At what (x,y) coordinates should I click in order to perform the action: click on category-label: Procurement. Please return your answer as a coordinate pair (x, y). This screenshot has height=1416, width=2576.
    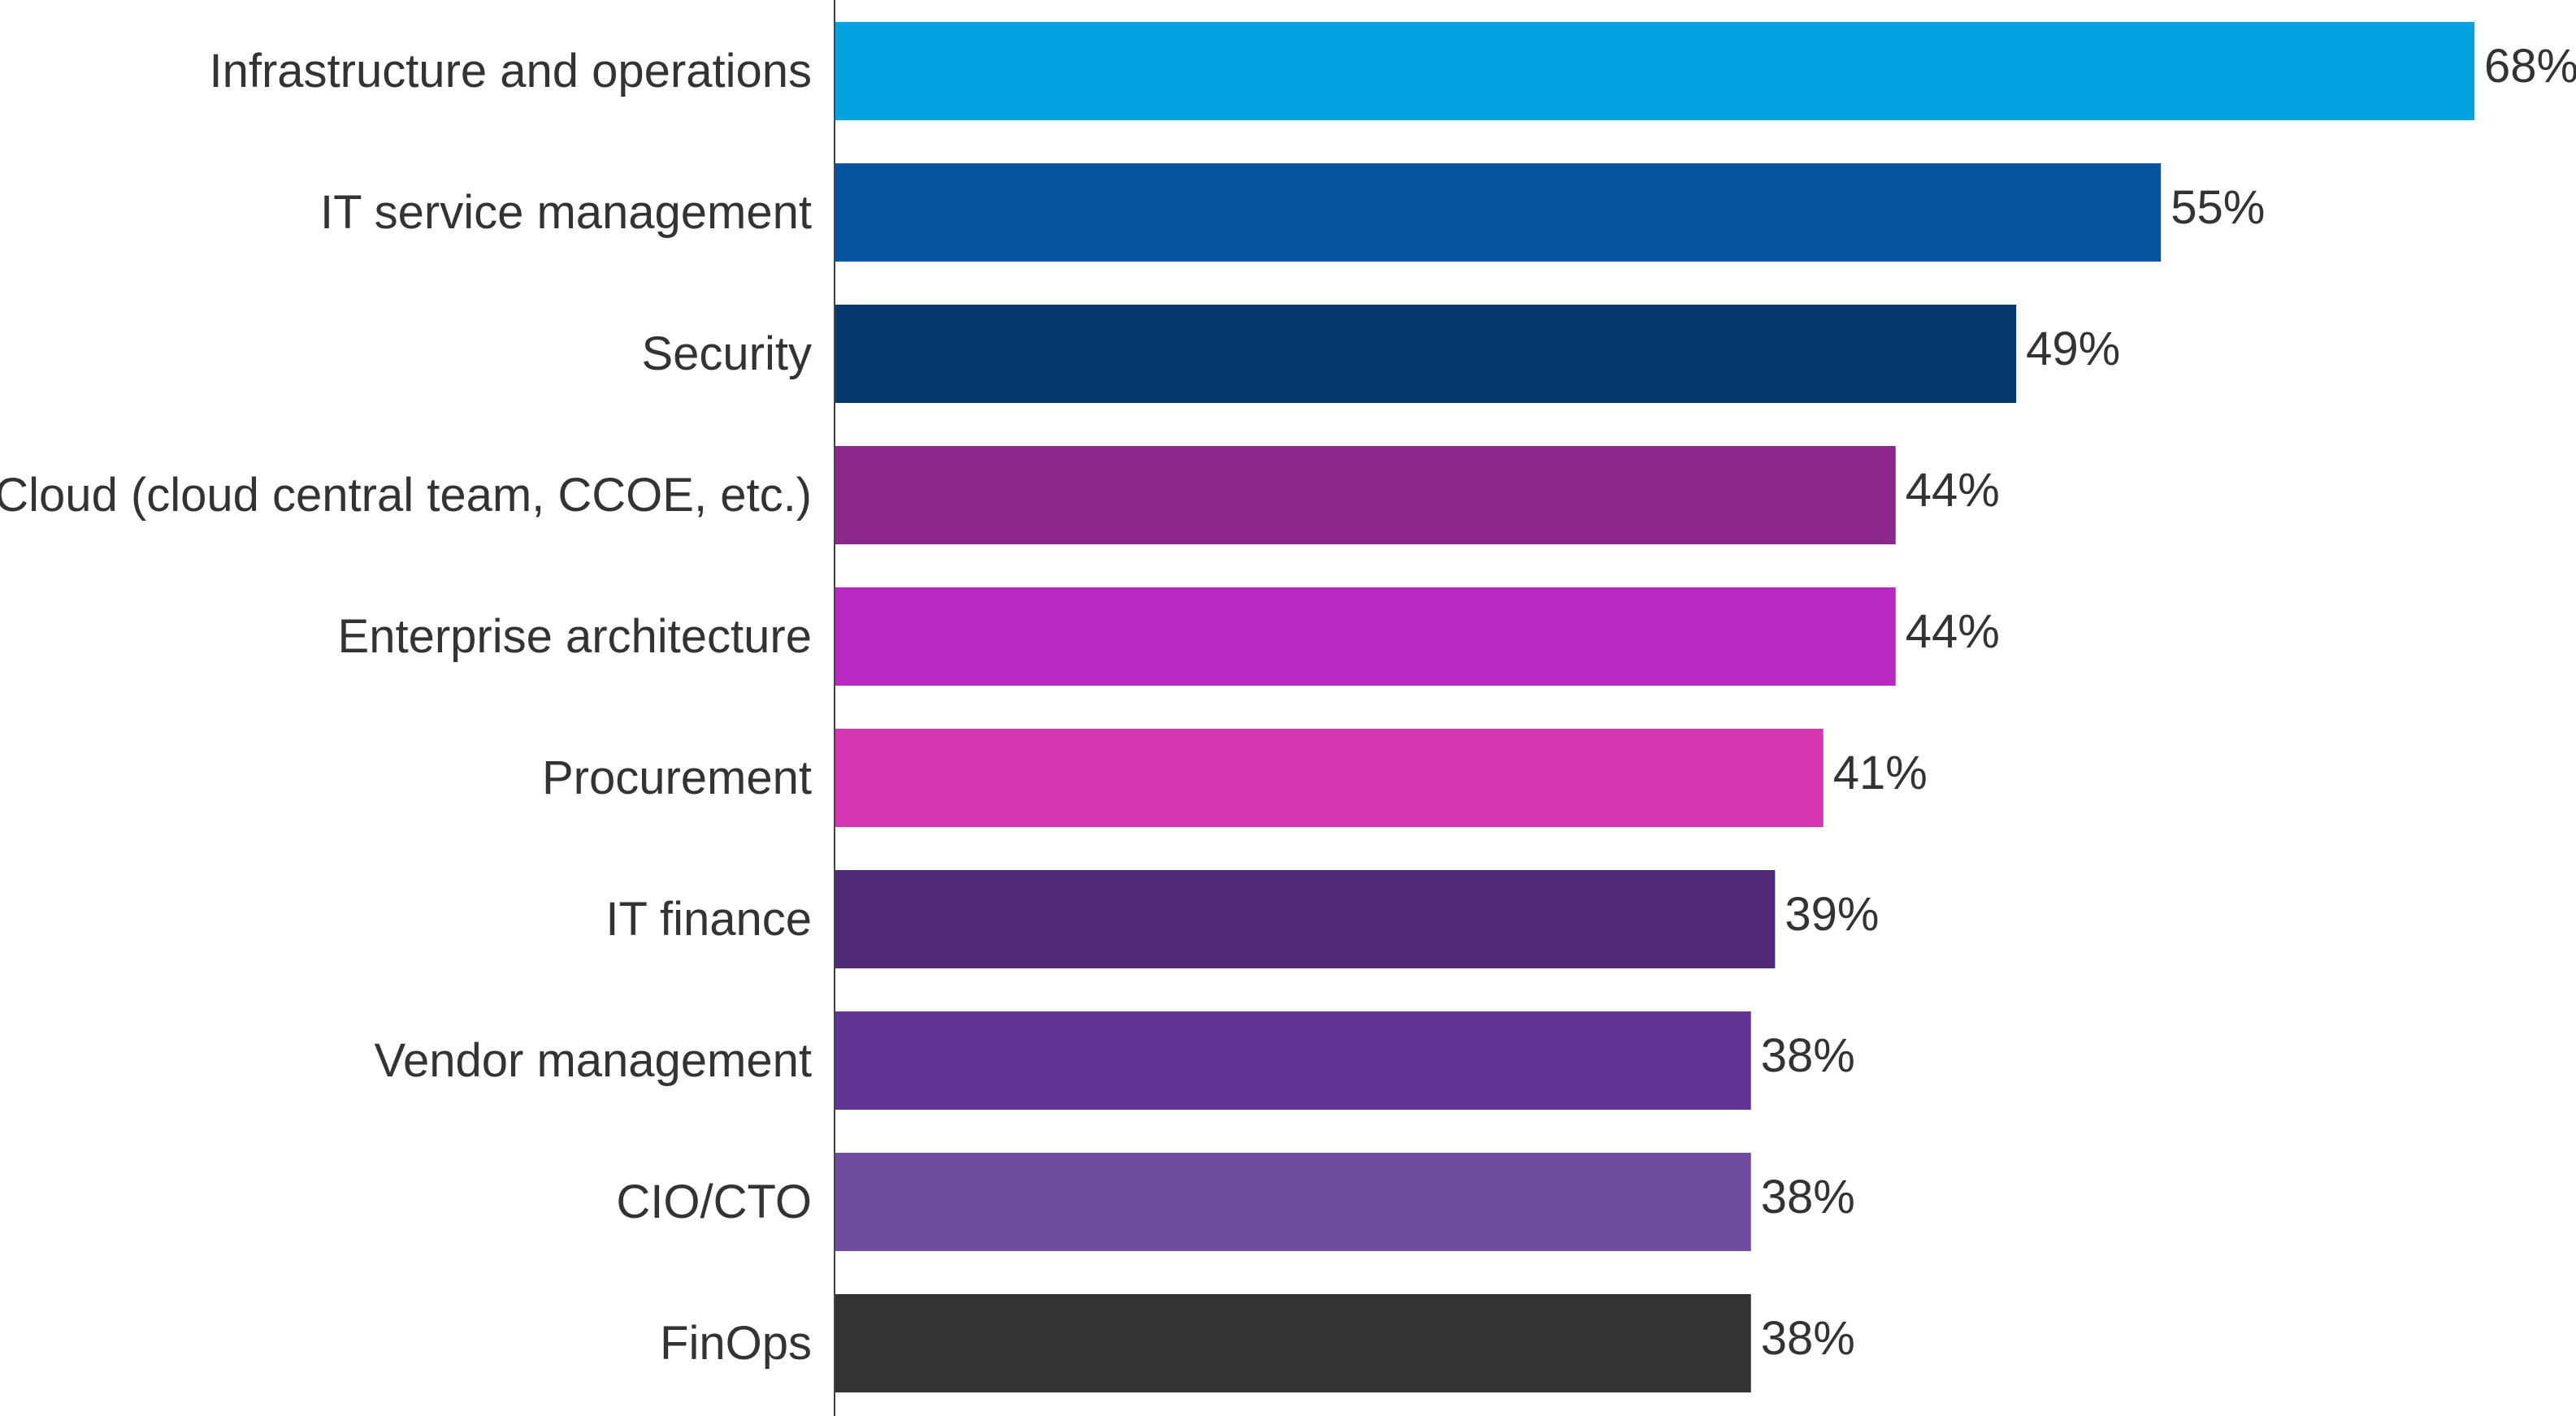
    Looking at the image, I should click on (677, 777).